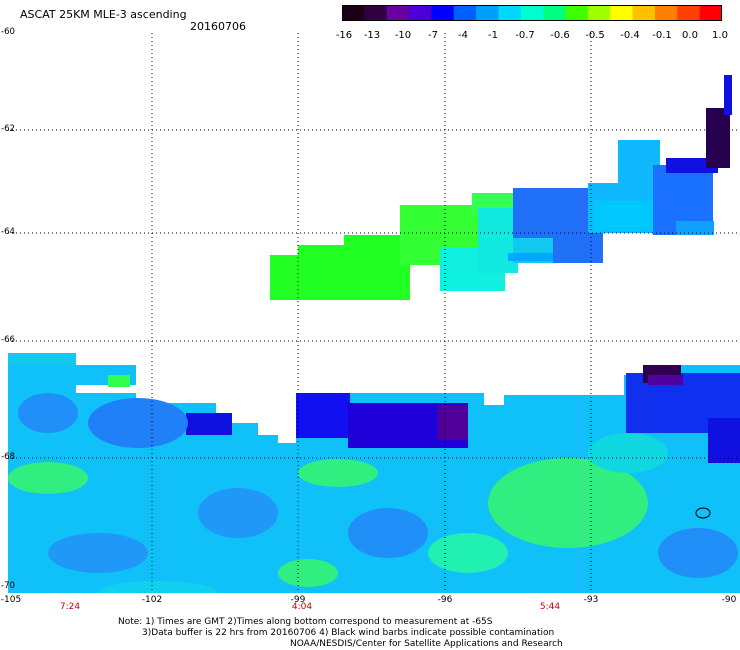  Describe the element at coordinates (560, 35) in the screenshot. I see `colorbar-label: -0.6` at that location.